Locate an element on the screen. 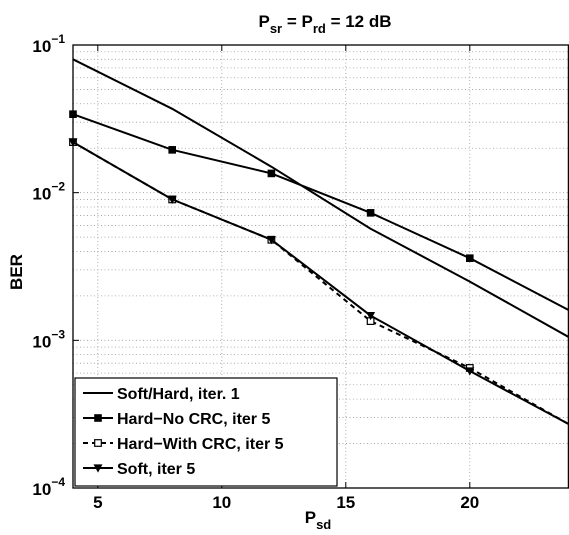 This screenshot has width=569, height=535. legend-box is located at coordinates (206, 432).